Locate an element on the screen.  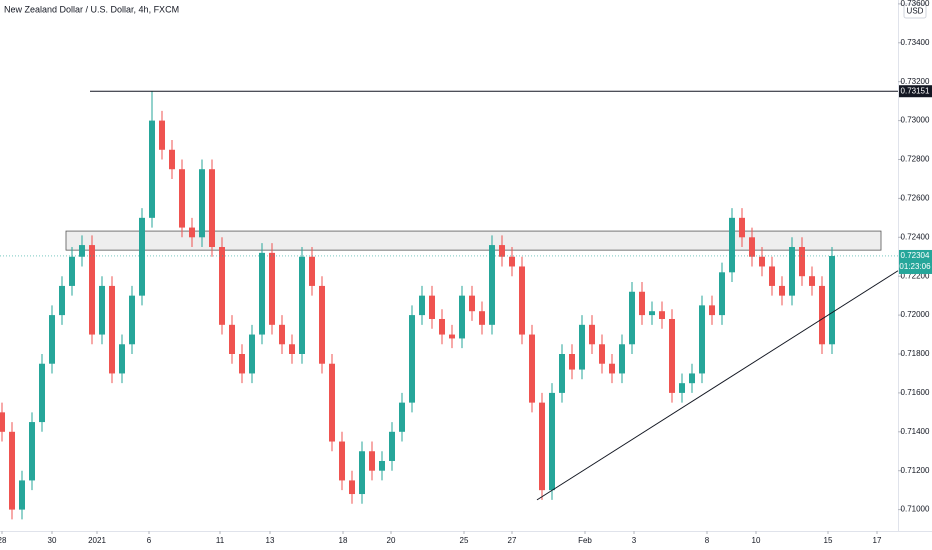
y-tick-label: 0.73600 is located at coordinates (915, 4).